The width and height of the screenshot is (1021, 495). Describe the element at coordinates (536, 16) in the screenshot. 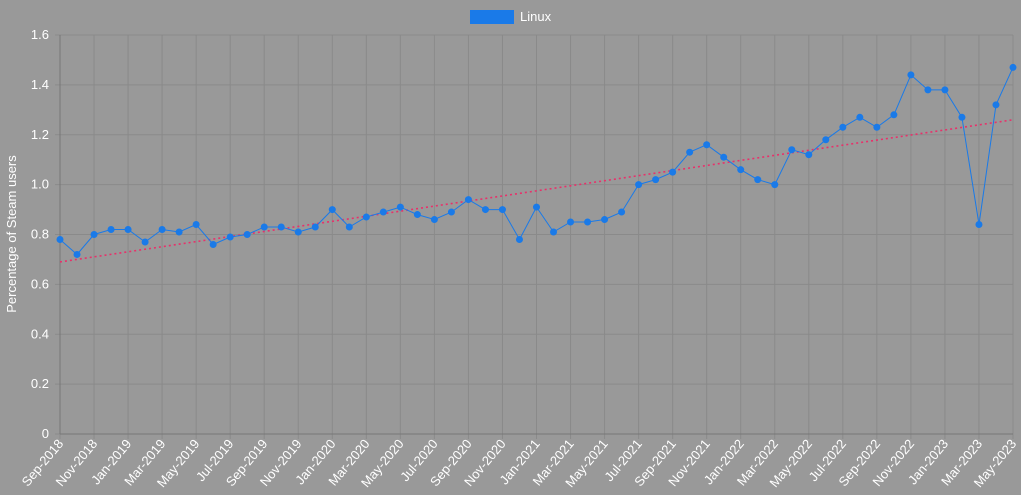

I see `legend-label: Linux` at that location.